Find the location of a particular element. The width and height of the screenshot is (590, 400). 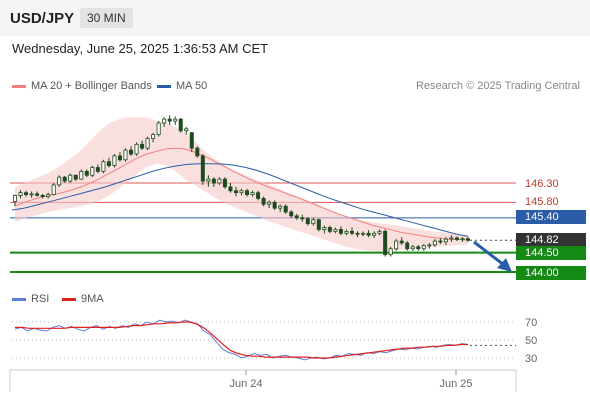

ma20-legend-label: MA 20 + Bollinger Bands is located at coordinates (91, 86).